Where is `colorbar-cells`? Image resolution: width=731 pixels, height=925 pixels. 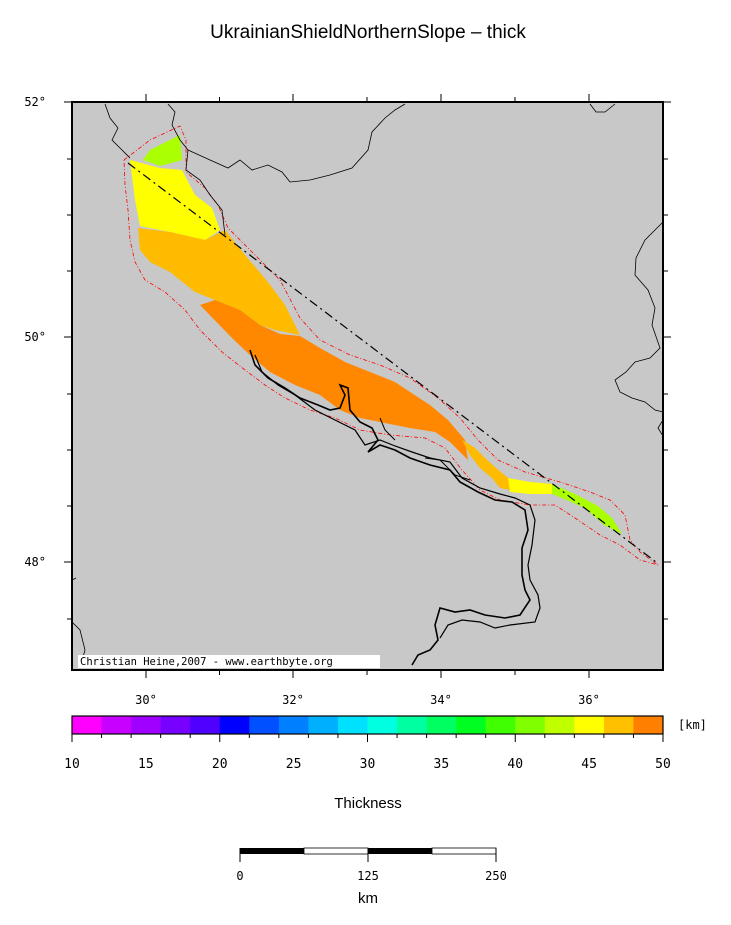
colorbar-cells is located at coordinates (368, 725).